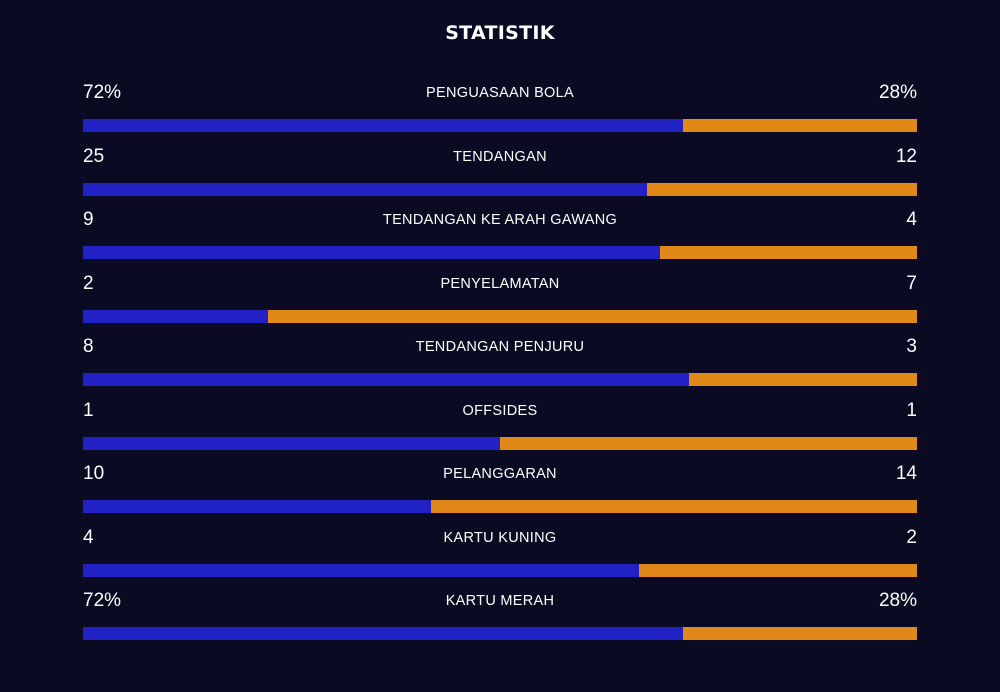  What do you see at coordinates (88, 219) in the screenshot?
I see `home-value: 9` at bounding box center [88, 219].